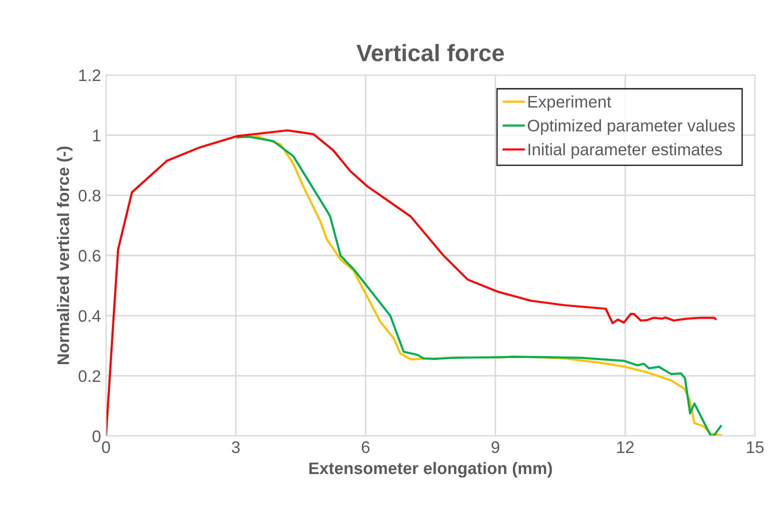  Describe the element at coordinates (625, 151) in the screenshot. I see `legend-label: Initial parameter estimates` at that location.